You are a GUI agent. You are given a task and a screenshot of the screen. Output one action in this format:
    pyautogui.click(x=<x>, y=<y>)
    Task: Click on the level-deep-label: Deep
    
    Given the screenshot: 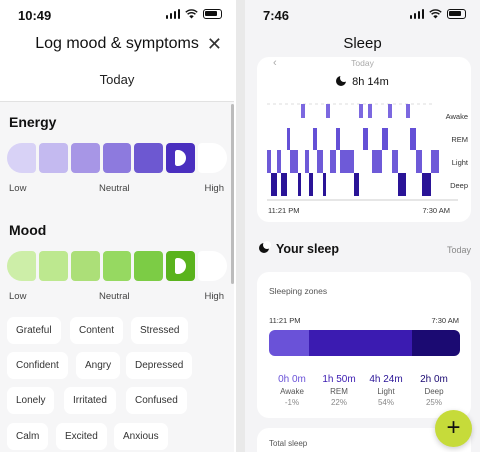 What is the action you would take?
    pyautogui.click(x=459, y=185)
    